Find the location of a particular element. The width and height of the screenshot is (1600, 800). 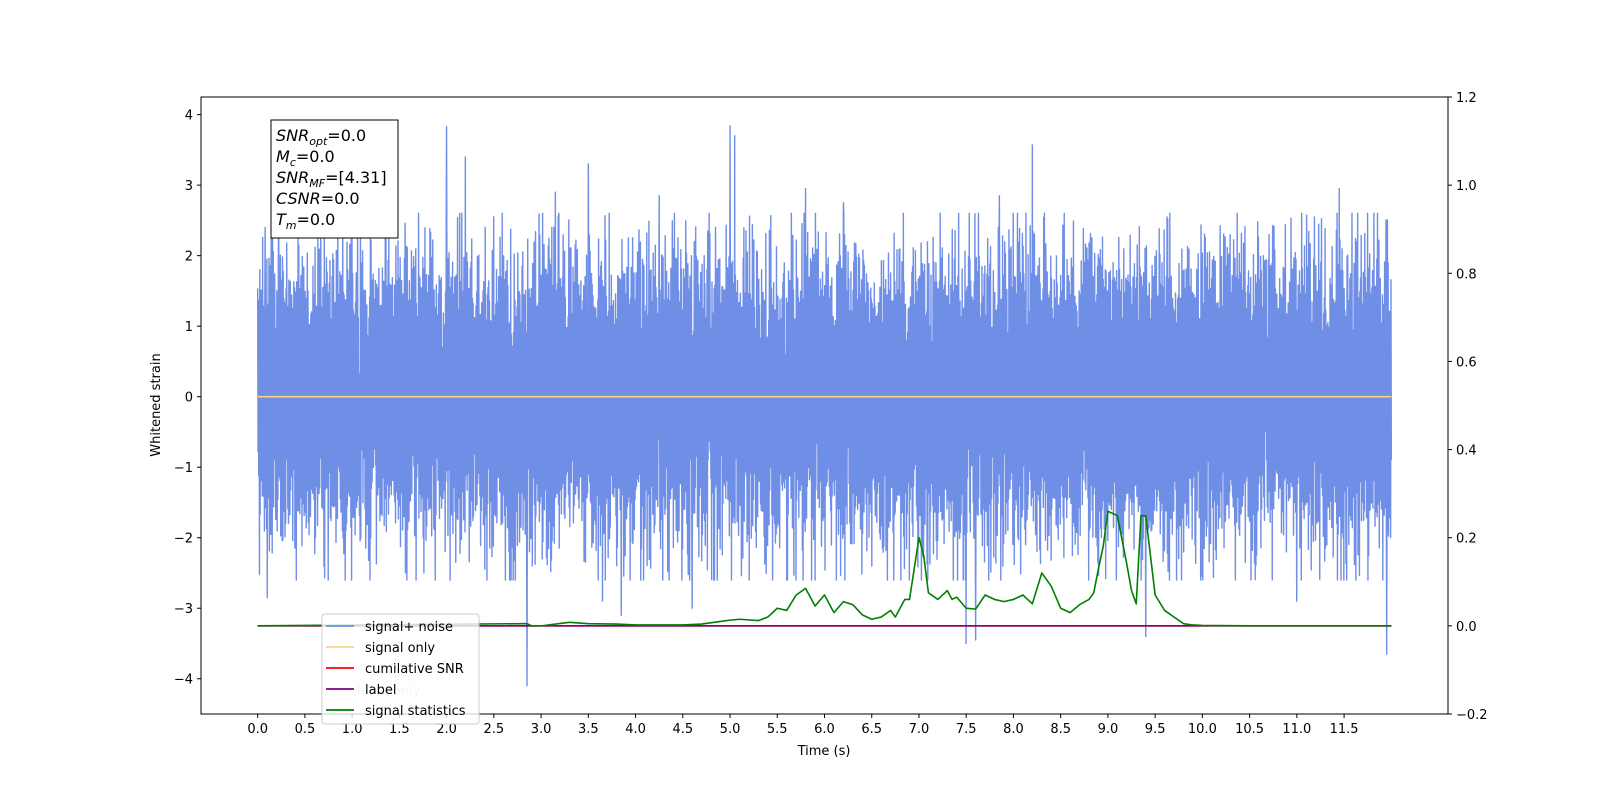

annotation-value: =[4.31] is located at coordinates (356, 177).